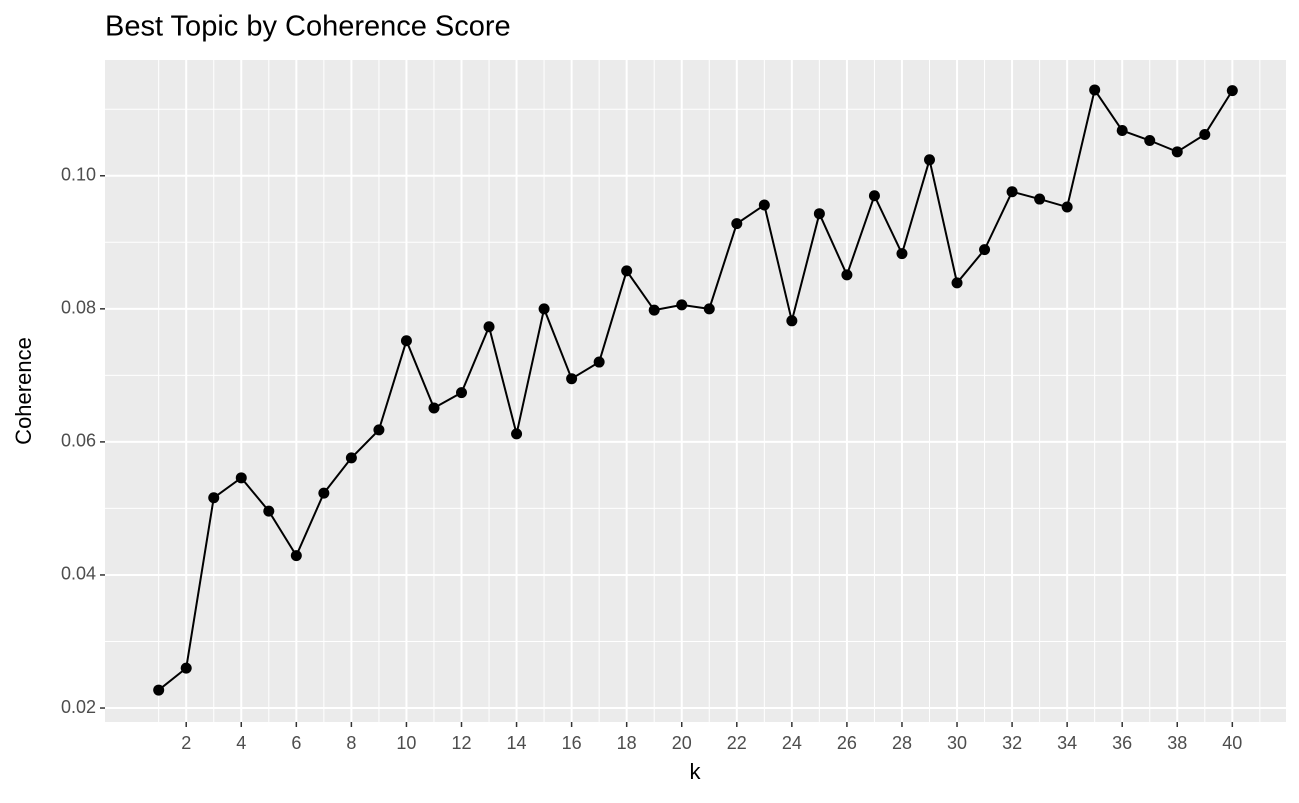 The image size is (1299, 803). What do you see at coordinates (186, 743) in the screenshot?
I see `x-tick-label: 2` at bounding box center [186, 743].